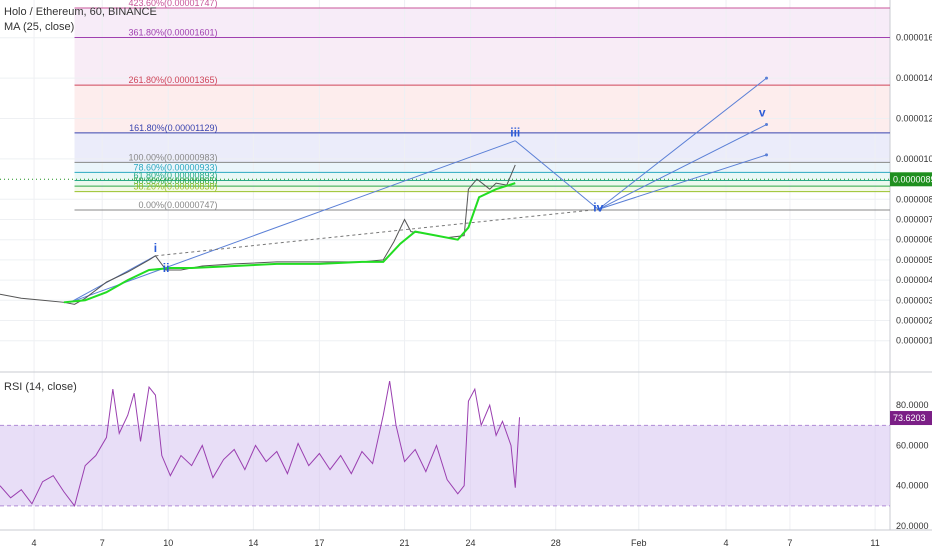 The height and width of the screenshot is (555, 932). I want to click on fib-level-label: 61.80%(0.00000893), so click(175, 176).